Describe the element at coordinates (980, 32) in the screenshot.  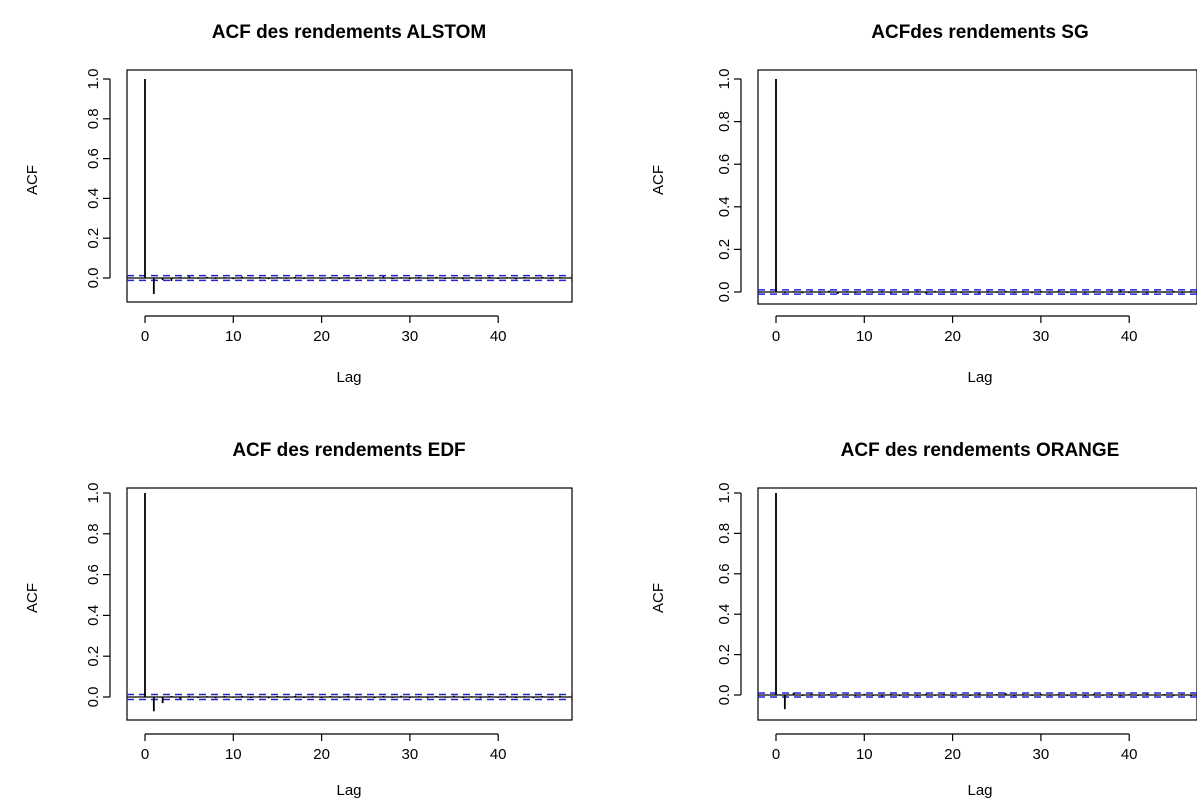
I see `chart-title: ACFdes rendements SG` at that location.